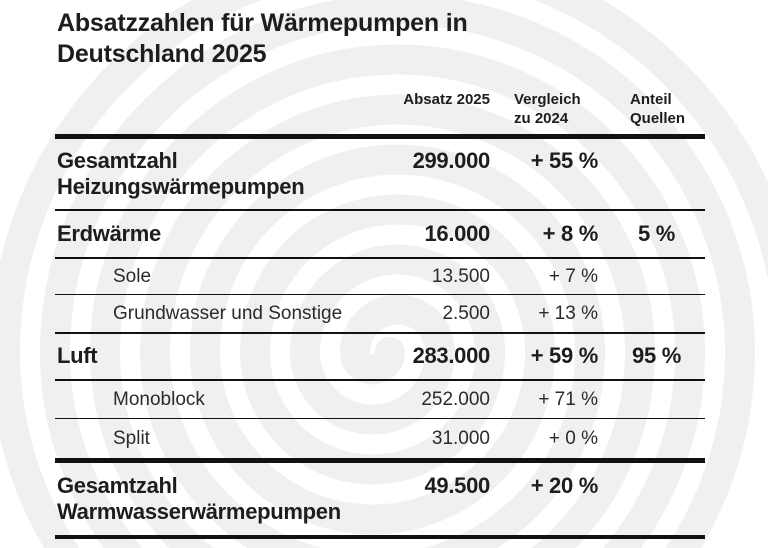 Image resolution: width=768 pixels, height=548 pixels. What do you see at coordinates (457, 233) in the screenshot?
I see `absatz-value: 16.000` at bounding box center [457, 233].